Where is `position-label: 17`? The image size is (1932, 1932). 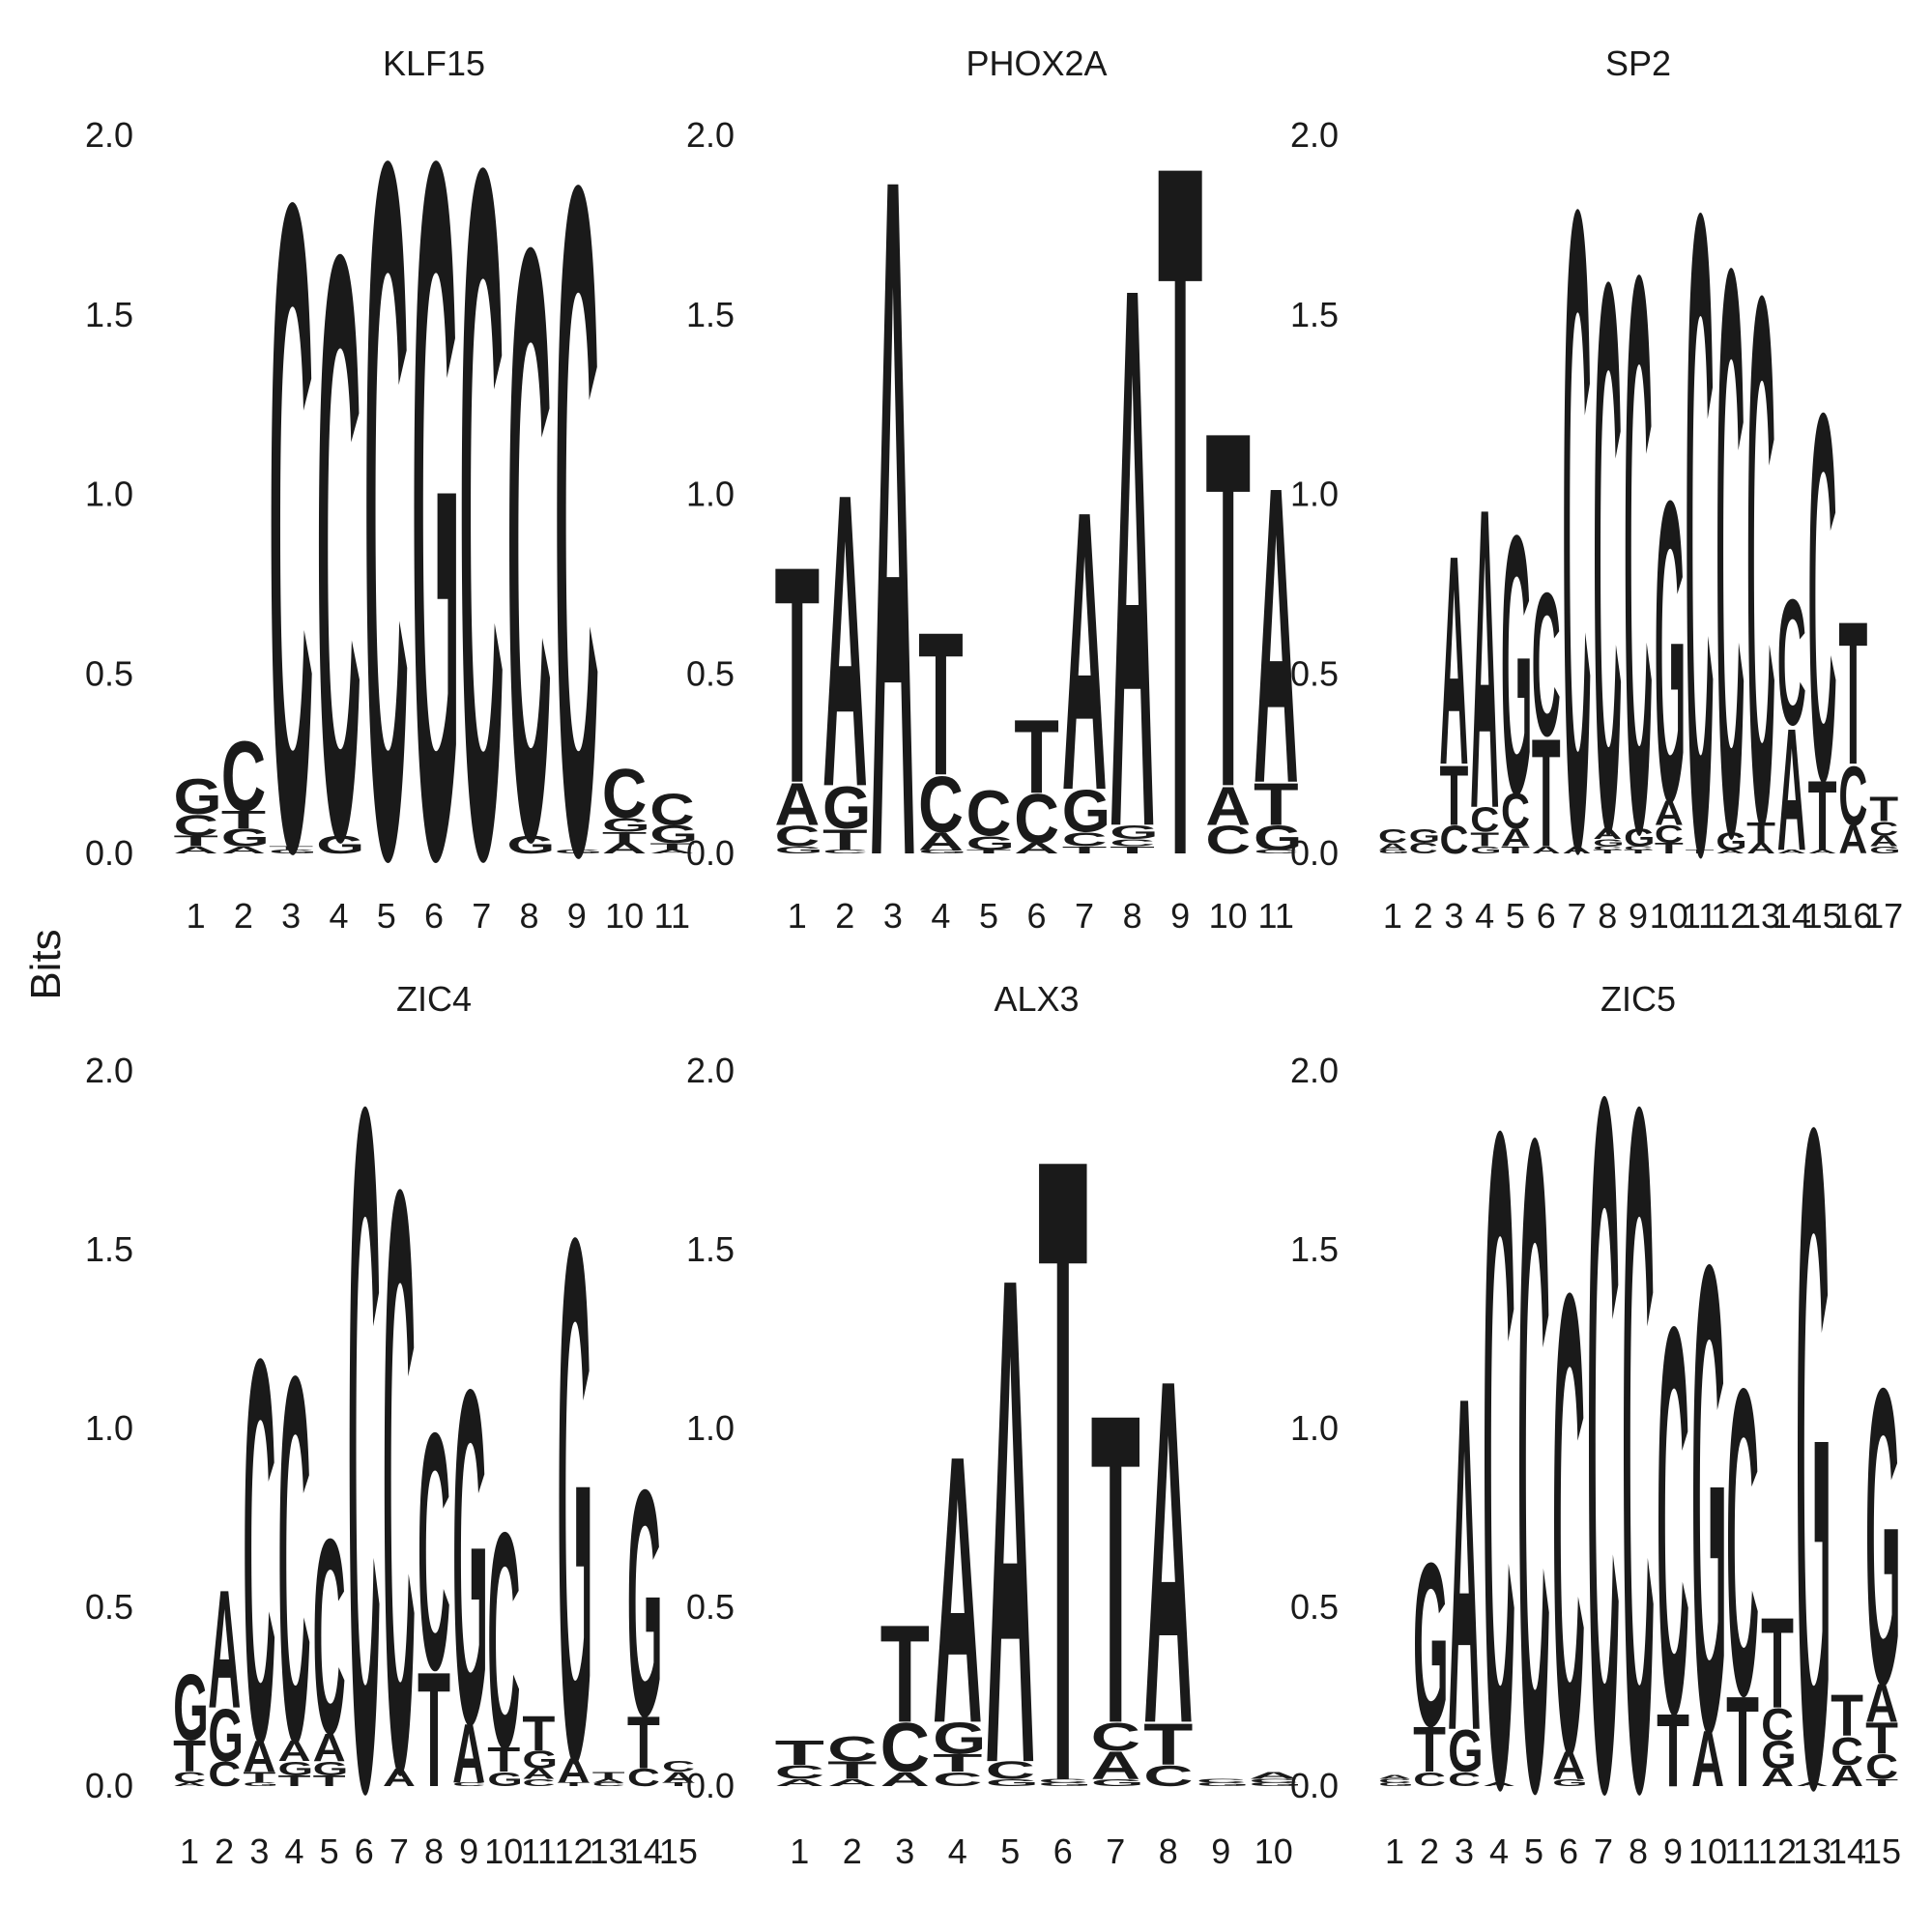 position-label: 17 is located at coordinates (1883, 916).